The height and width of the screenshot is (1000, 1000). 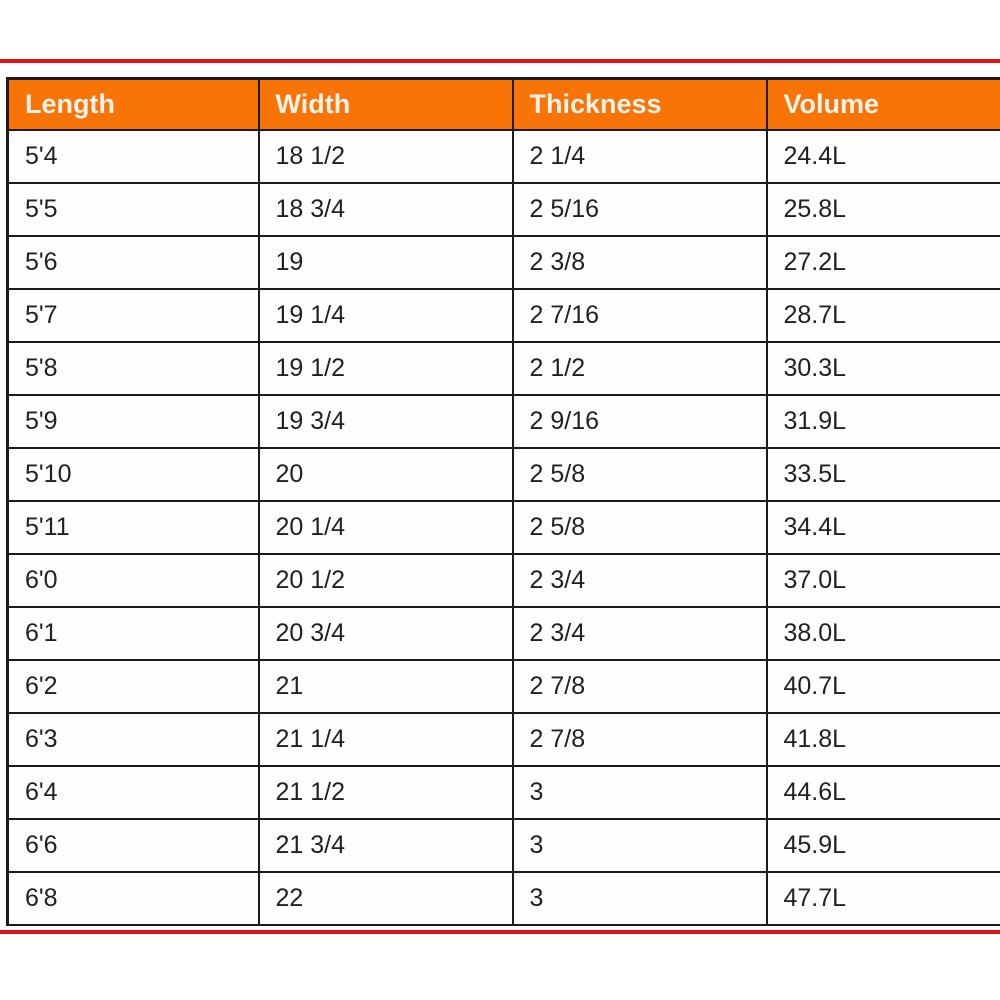 What do you see at coordinates (882, 104) in the screenshot?
I see `column-header-volume: Volume` at bounding box center [882, 104].